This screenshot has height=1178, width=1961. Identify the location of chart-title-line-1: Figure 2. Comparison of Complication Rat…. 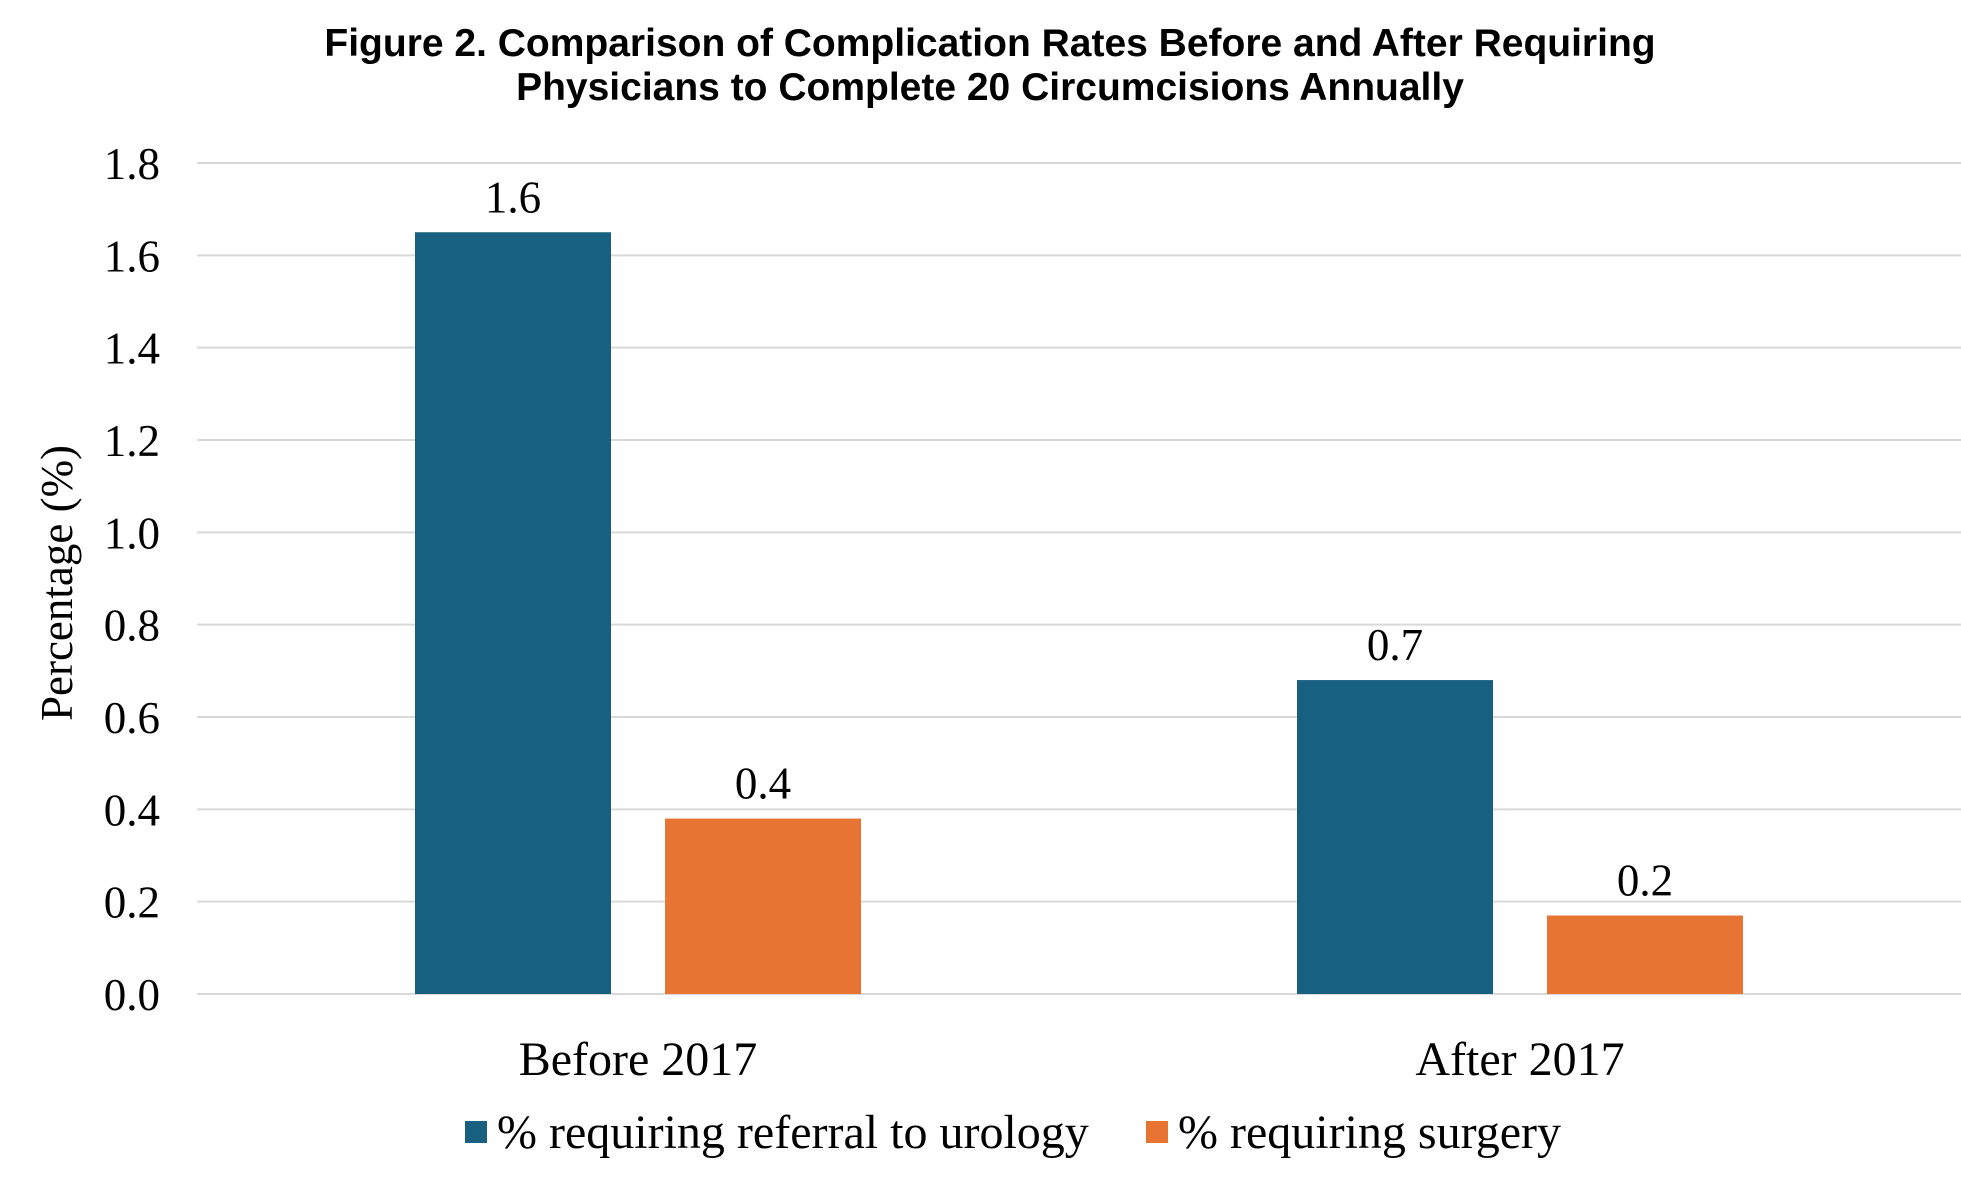
(989, 43).